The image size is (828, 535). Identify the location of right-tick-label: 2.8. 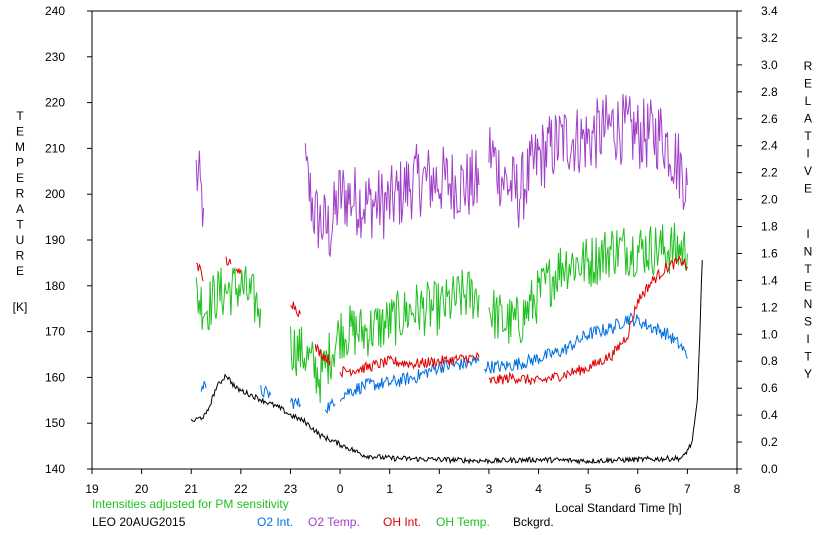
(769, 92).